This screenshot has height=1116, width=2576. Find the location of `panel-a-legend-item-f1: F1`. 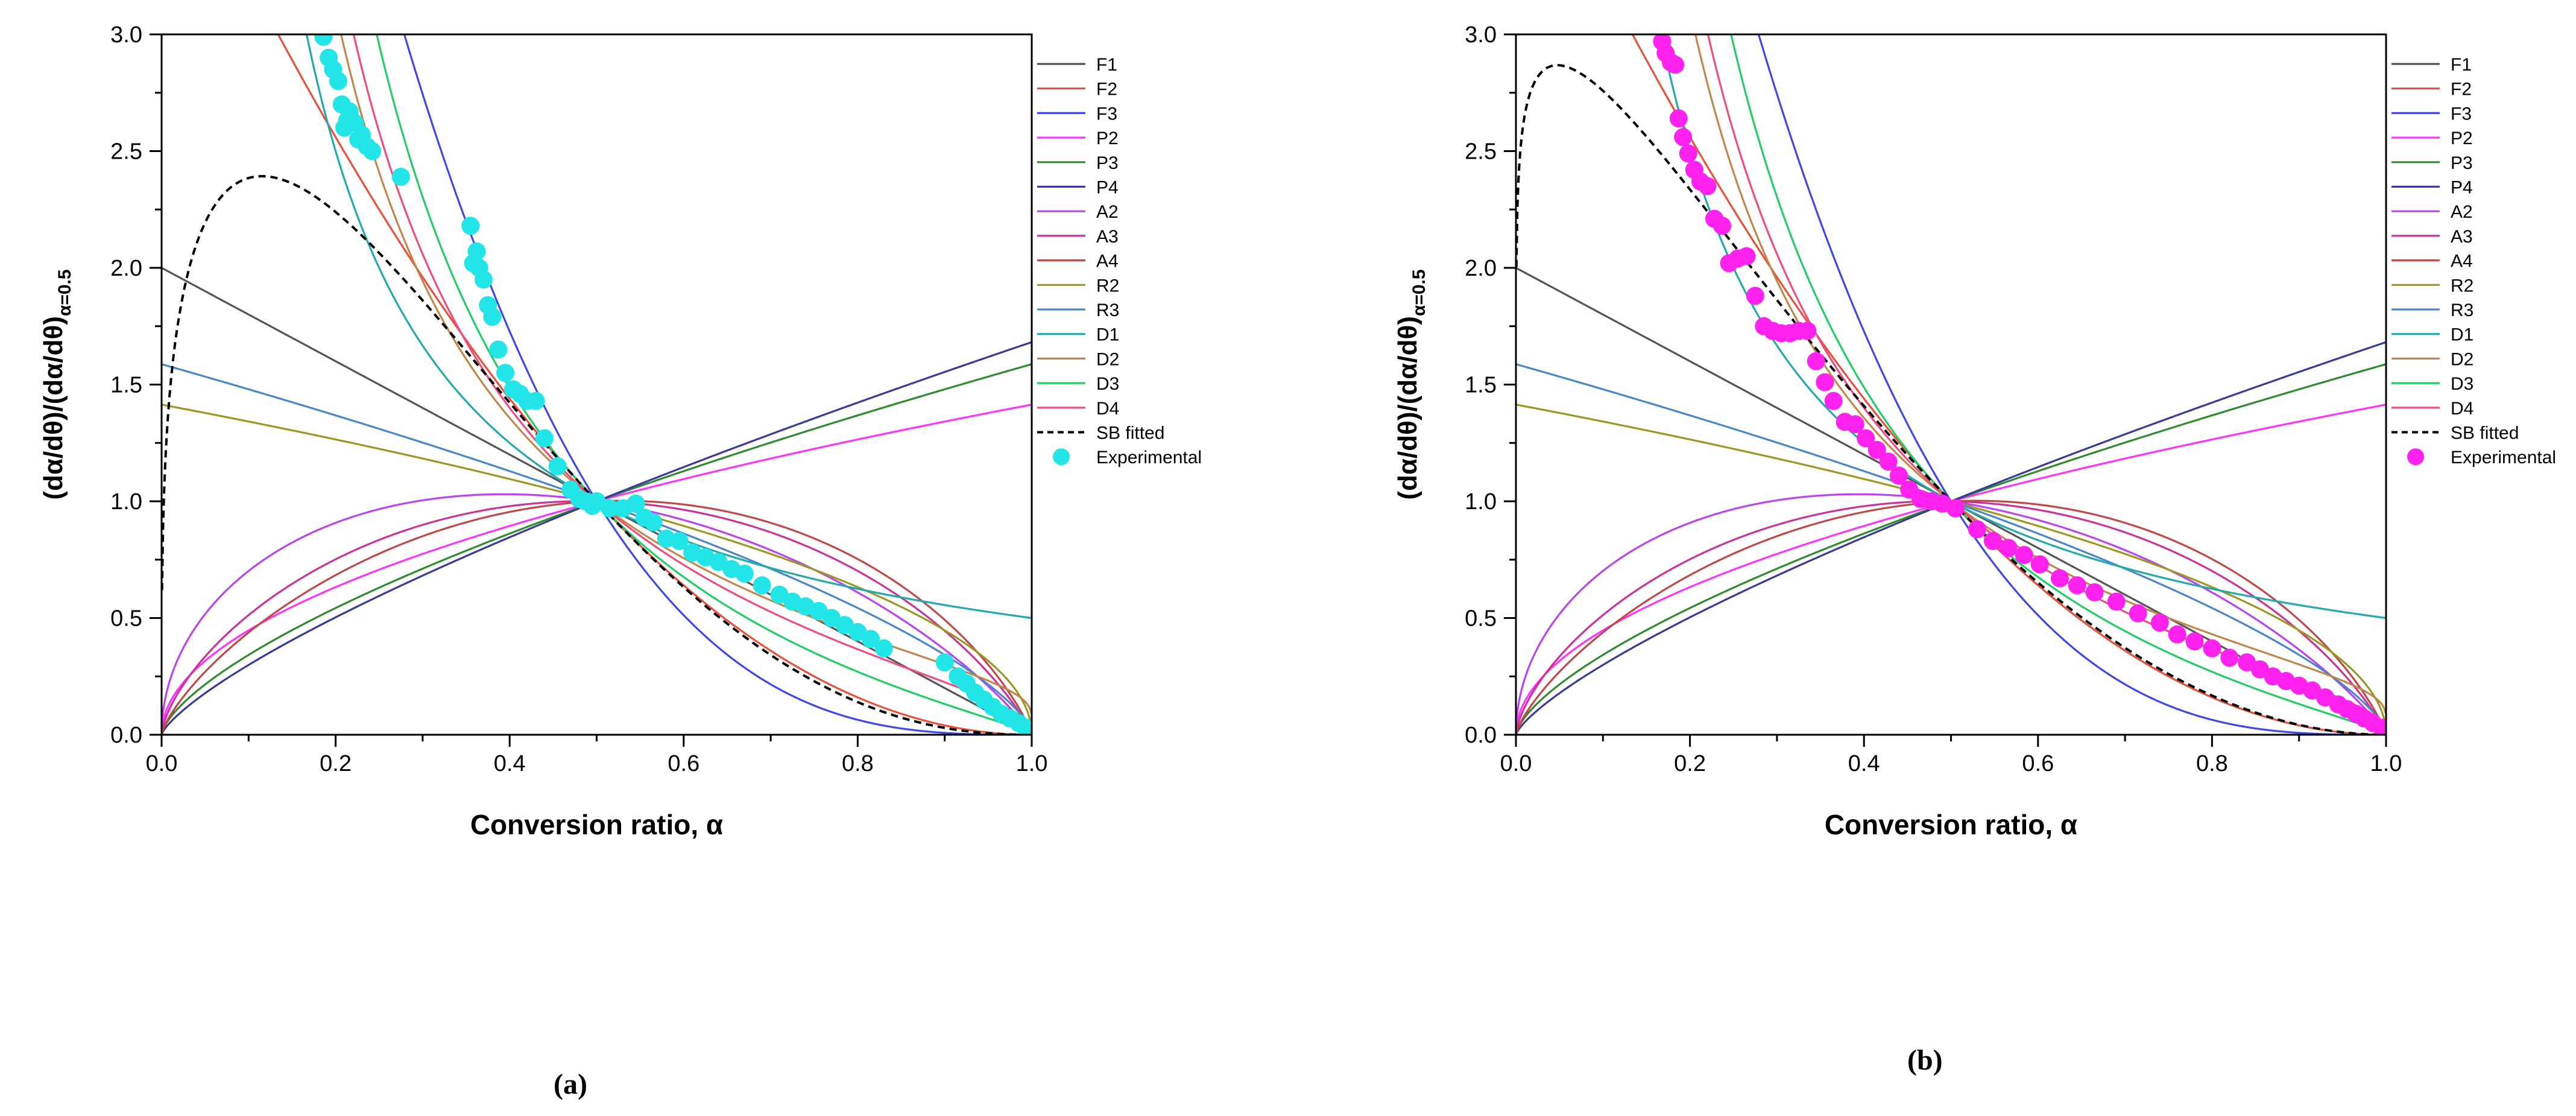

panel-a-legend-item-f1: F1 is located at coordinates (1077, 65).